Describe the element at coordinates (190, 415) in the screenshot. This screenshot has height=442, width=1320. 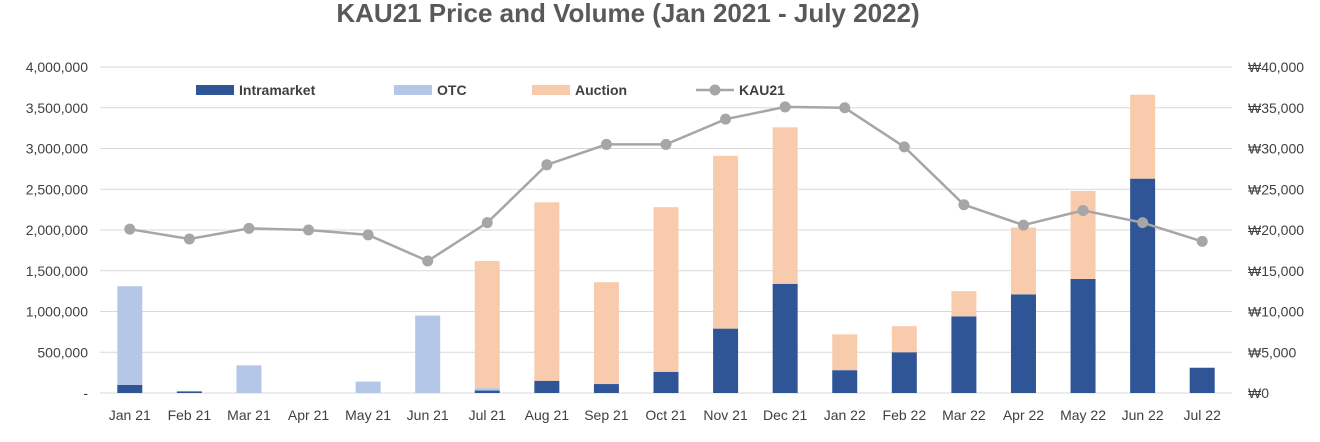
I see `x-tick-label: Feb 21` at that location.